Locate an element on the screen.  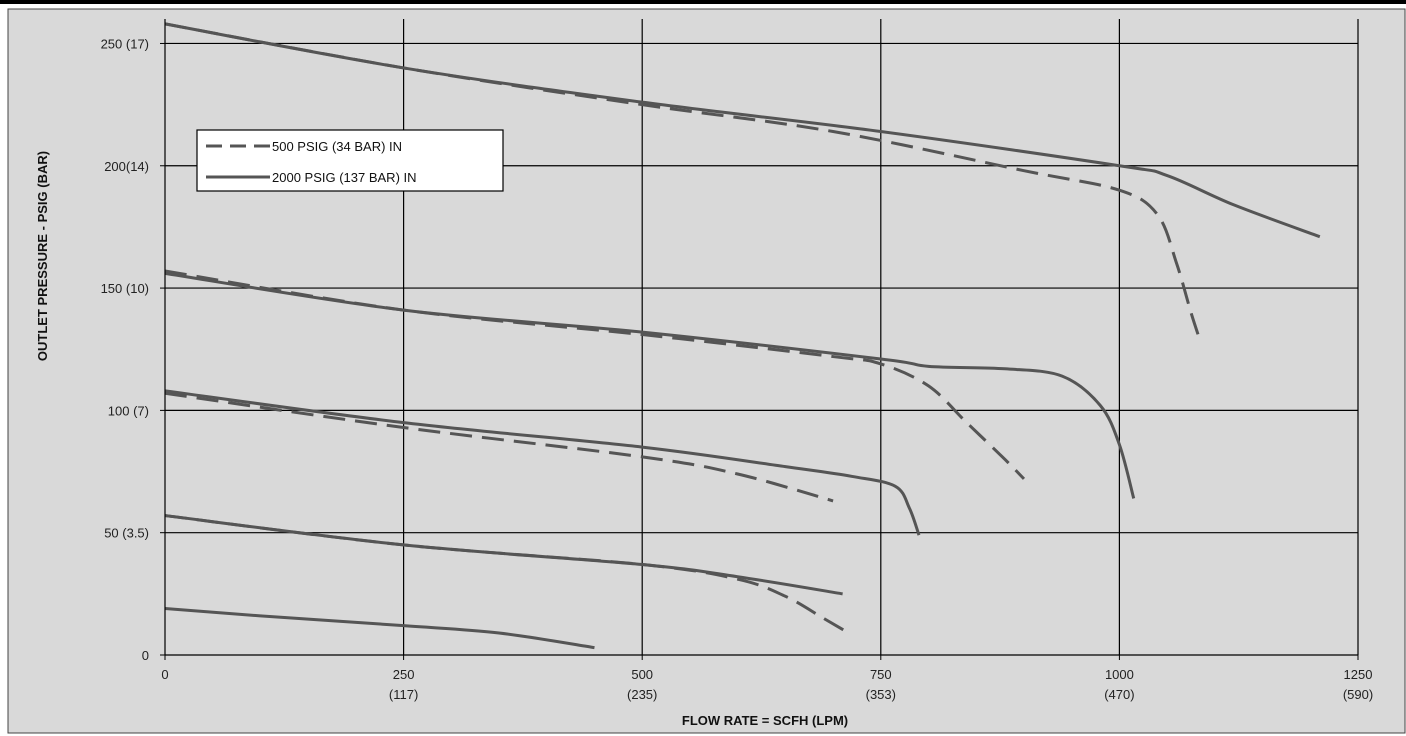
y-tick-label: 0 is located at coordinates (145, 655).